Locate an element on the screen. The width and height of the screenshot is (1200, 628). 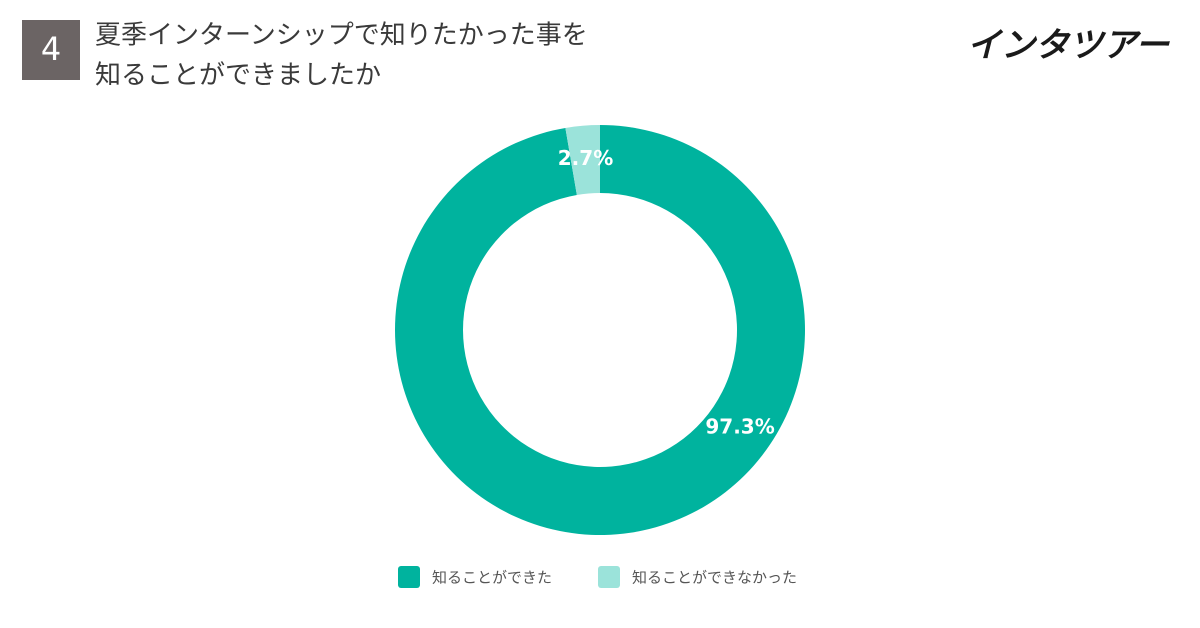
chart-title: 知ることができましたか is located at coordinates (238, 76).